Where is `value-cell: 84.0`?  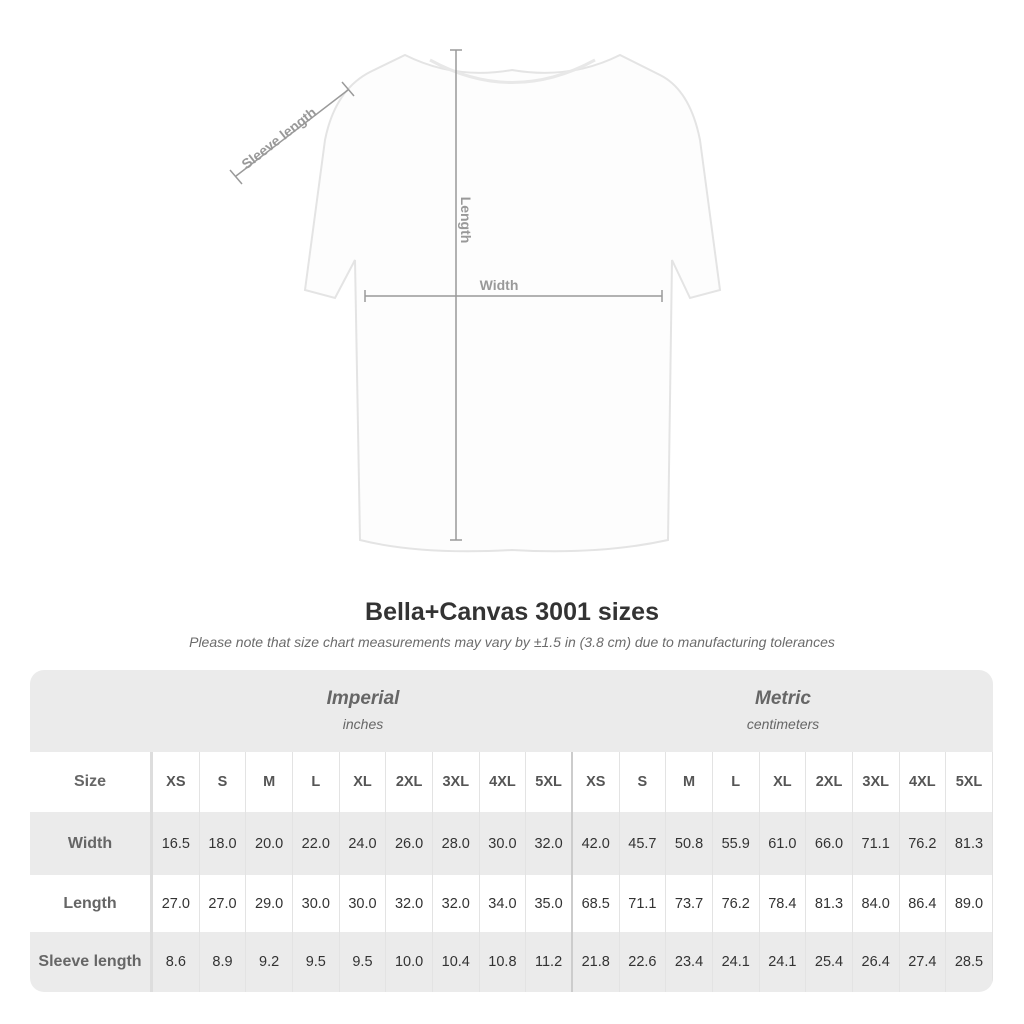
value-cell: 84.0 is located at coordinates (876, 903).